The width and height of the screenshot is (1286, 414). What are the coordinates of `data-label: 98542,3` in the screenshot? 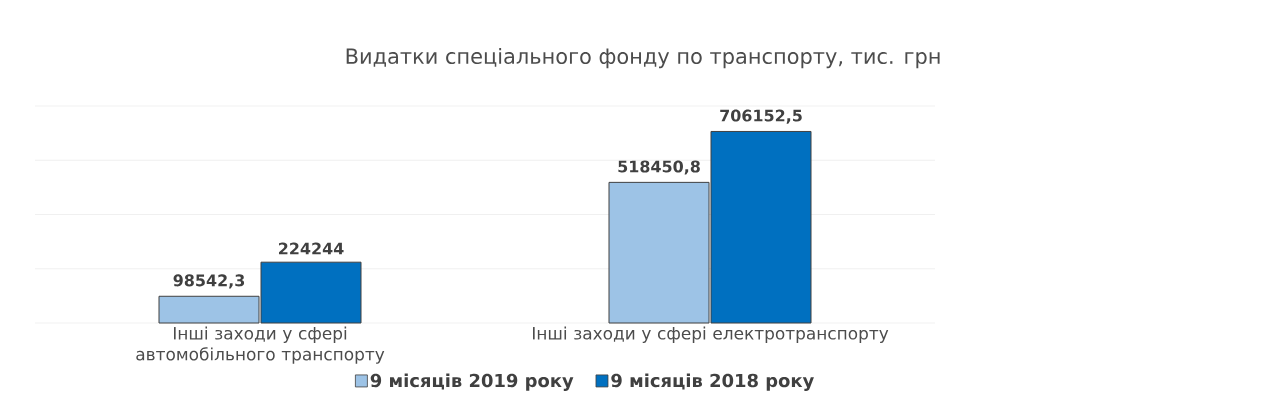 It's located at (209, 281).